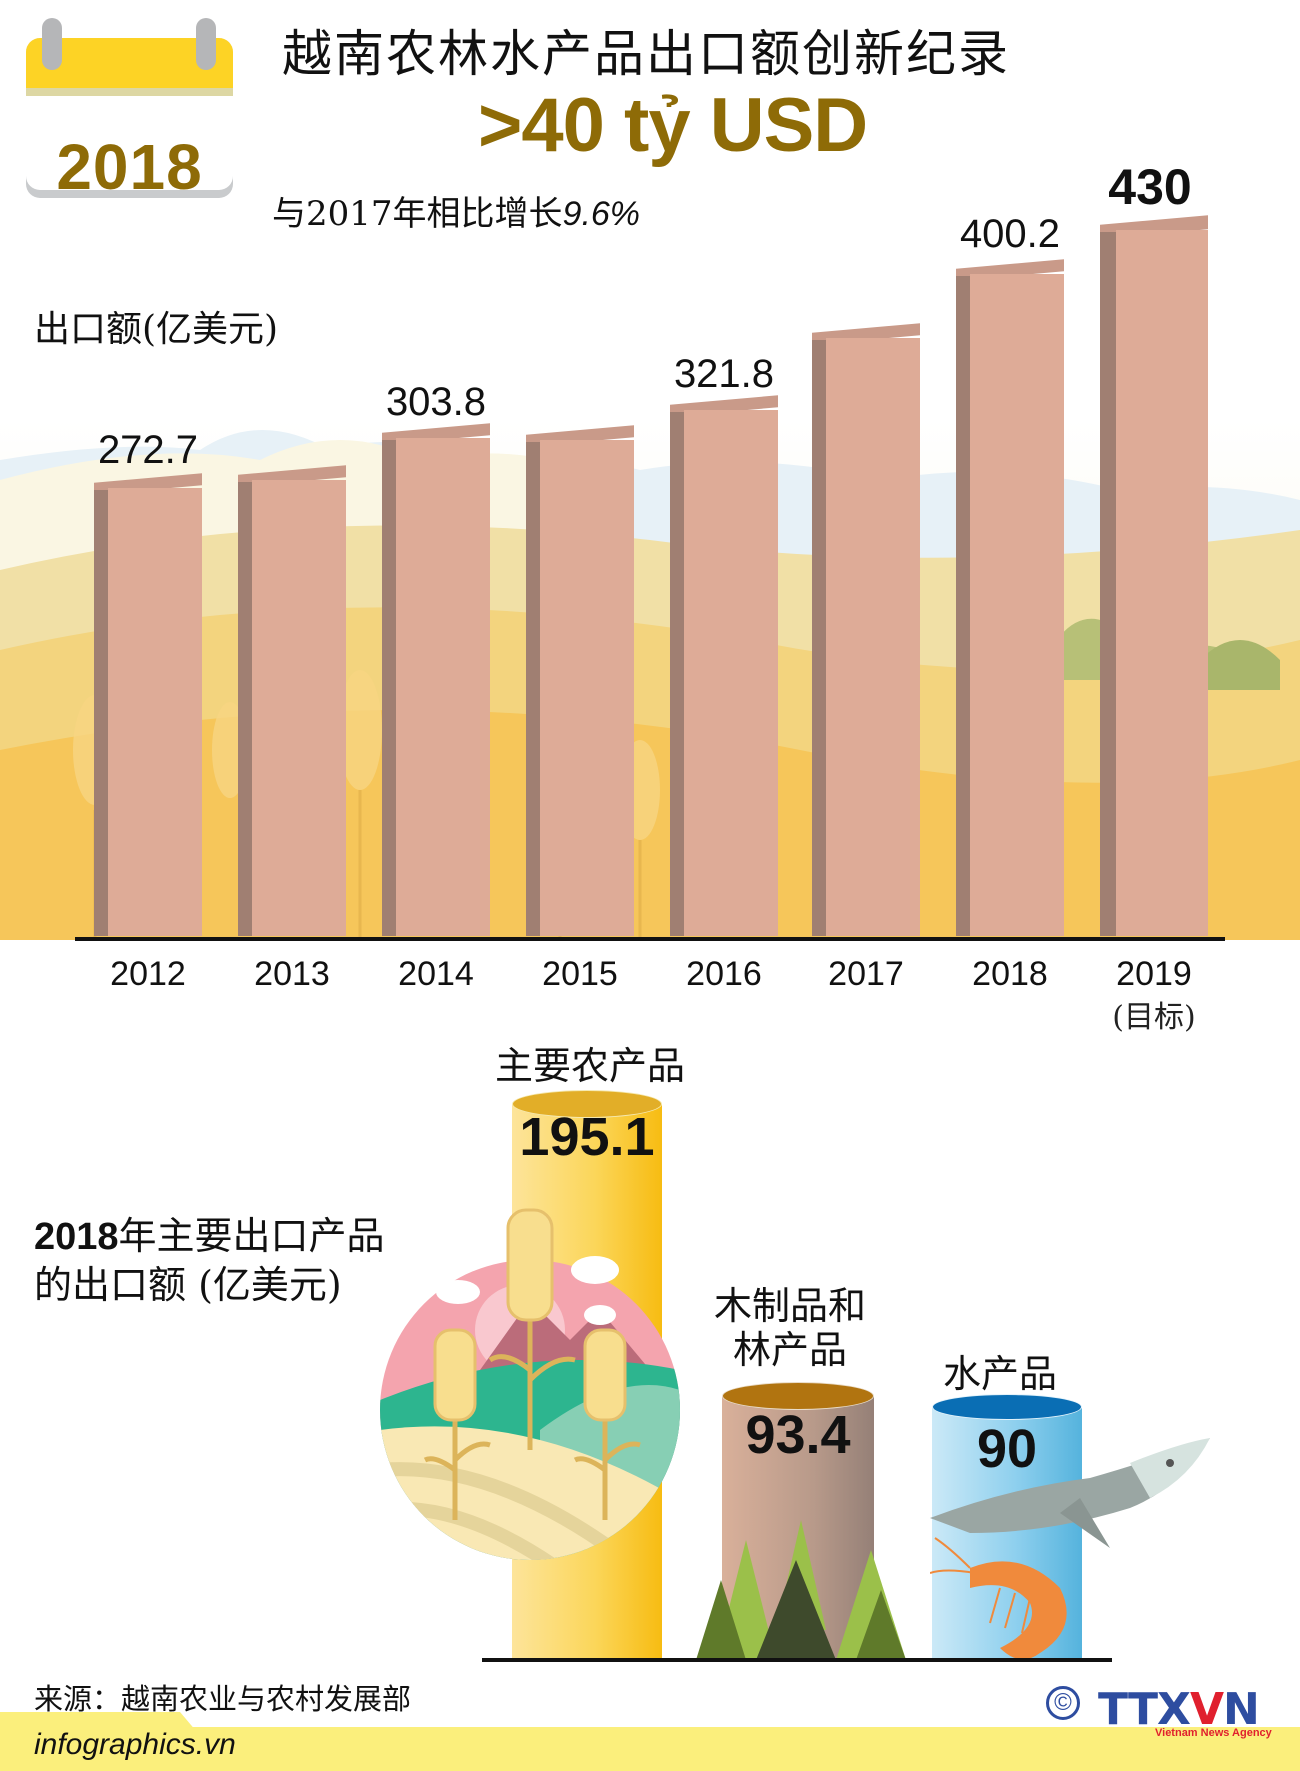 This screenshot has height=1771, width=1300. What do you see at coordinates (188, 1285) in the screenshot?
I see `products-title-line2: 的出口额 (亿美元)` at bounding box center [188, 1285].